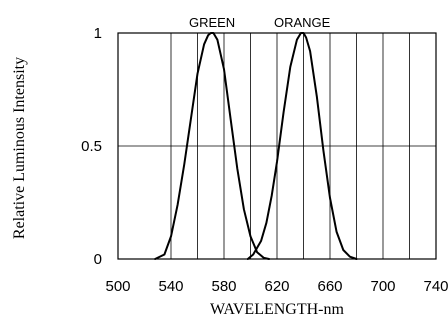 This screenshot has height=322, width=448. I want to click on x-tick-label: 620, so click(276, 286).